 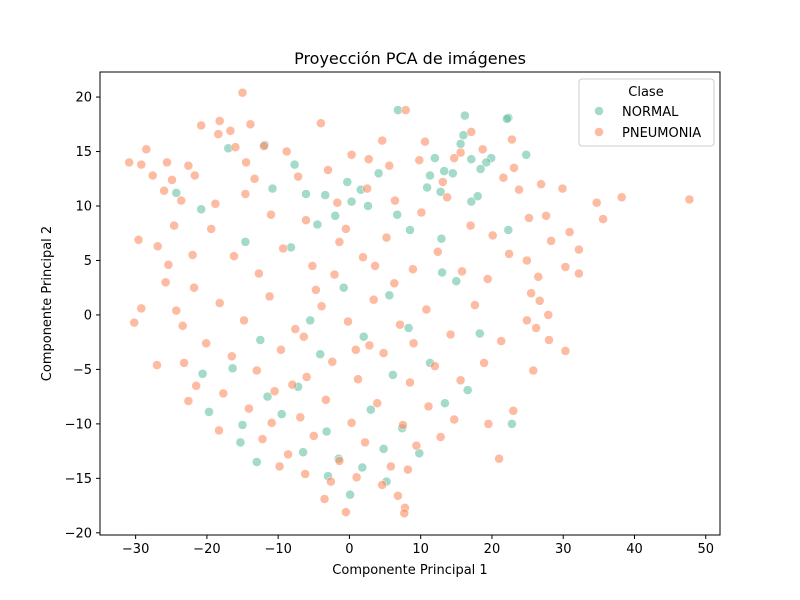 I want to click on y-tick-label: 10, so click(x=83, y=206).